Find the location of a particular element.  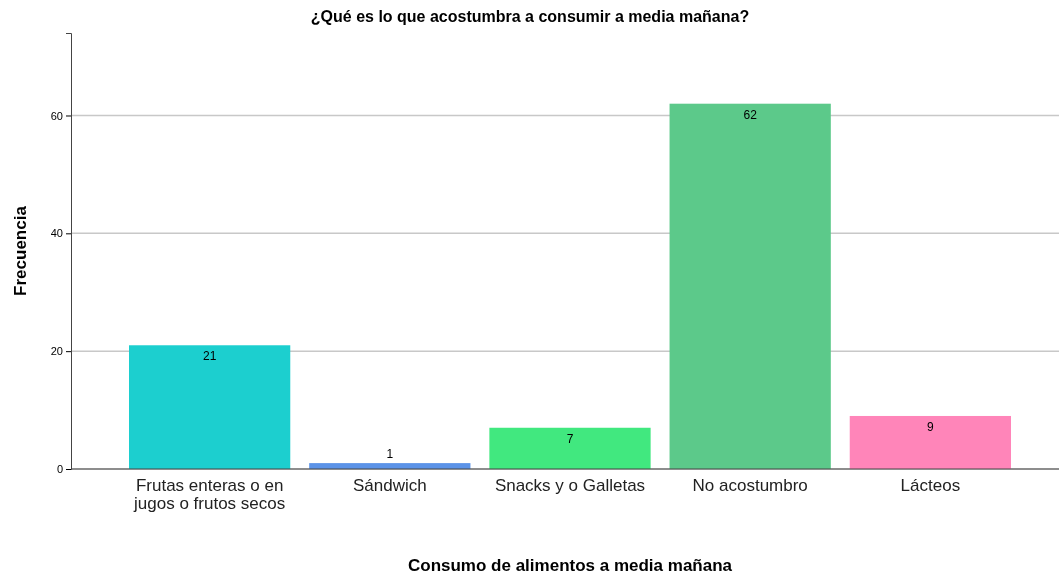

x-tick-label: No acostumbro is located at coordinates (750, 485).